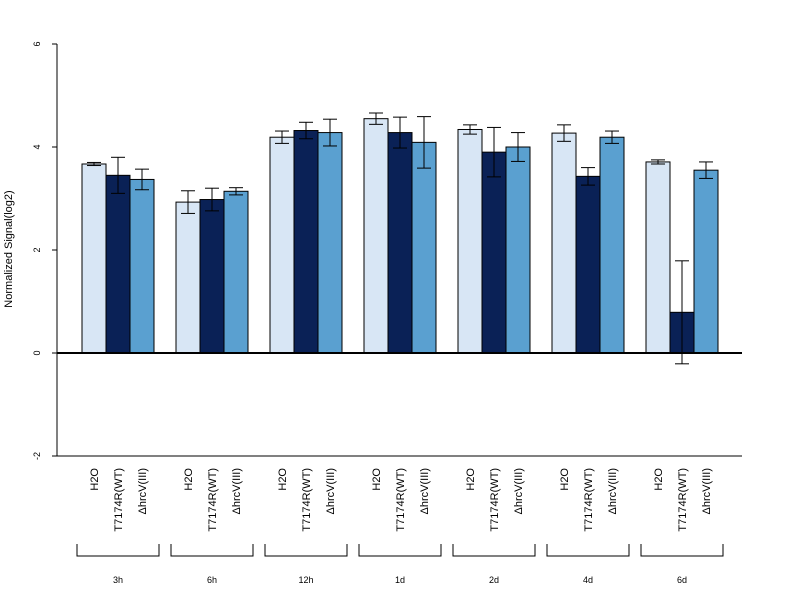 The width and height of the screenshot is (800, 600). What do you see at coordinates (400, 580) in the screenshot?
I see `group-label: 1d` at bounding box center [400, 580].